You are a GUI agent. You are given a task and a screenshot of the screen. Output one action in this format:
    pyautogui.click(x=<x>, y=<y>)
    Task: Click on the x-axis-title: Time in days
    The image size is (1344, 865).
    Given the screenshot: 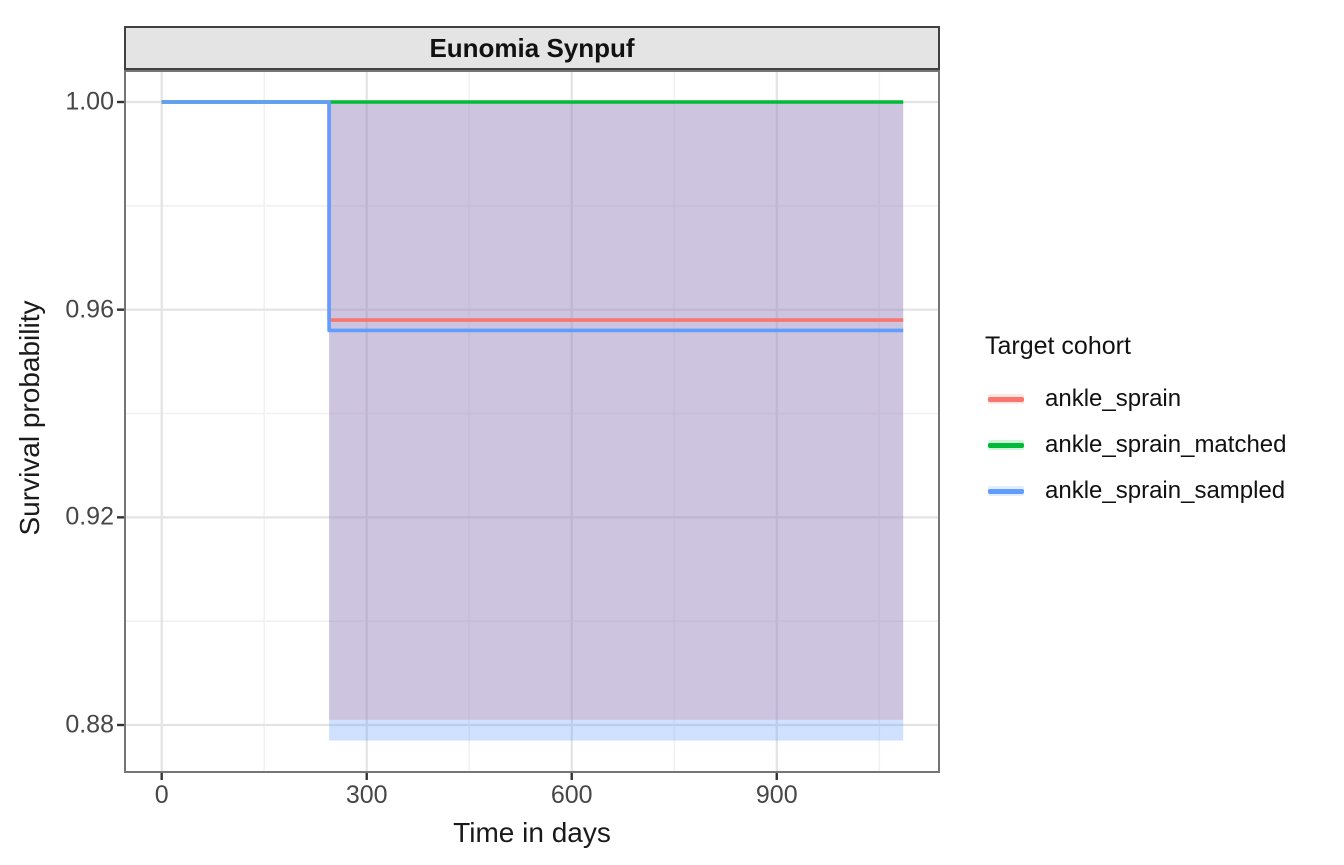 What is the action you would take?
    pyautogui.click(x=532, y=832)
    